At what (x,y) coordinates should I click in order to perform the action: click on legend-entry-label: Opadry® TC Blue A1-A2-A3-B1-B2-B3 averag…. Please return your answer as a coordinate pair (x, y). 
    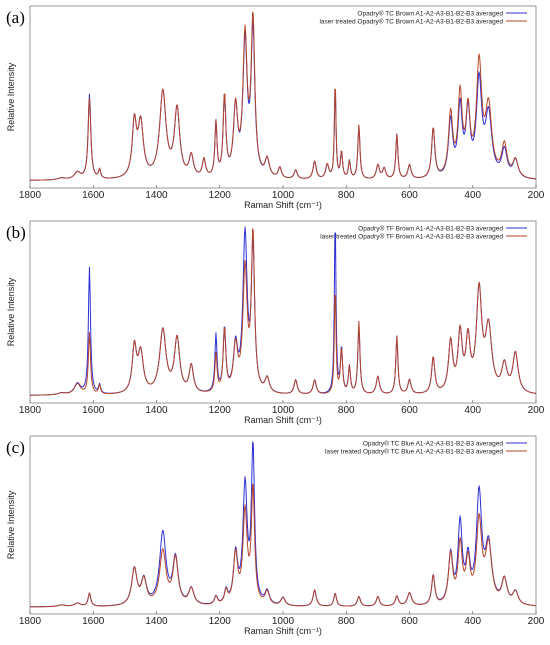
    Looking at the image, I should click on (433, 443).